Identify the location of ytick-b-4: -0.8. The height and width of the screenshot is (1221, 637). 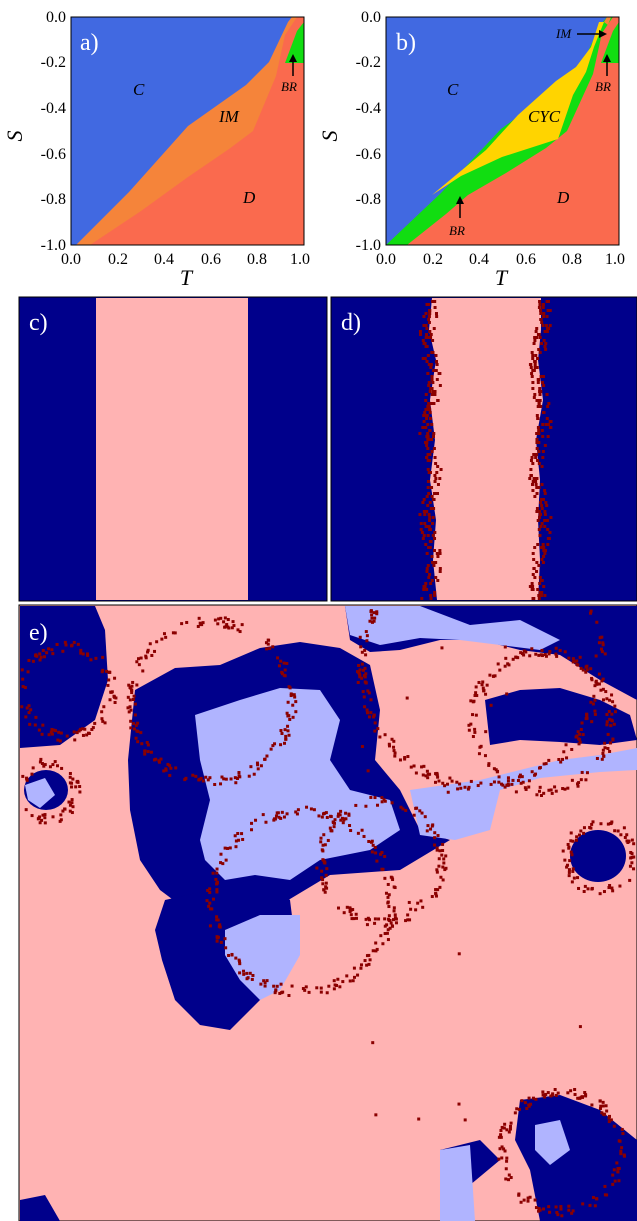
(368, 199).